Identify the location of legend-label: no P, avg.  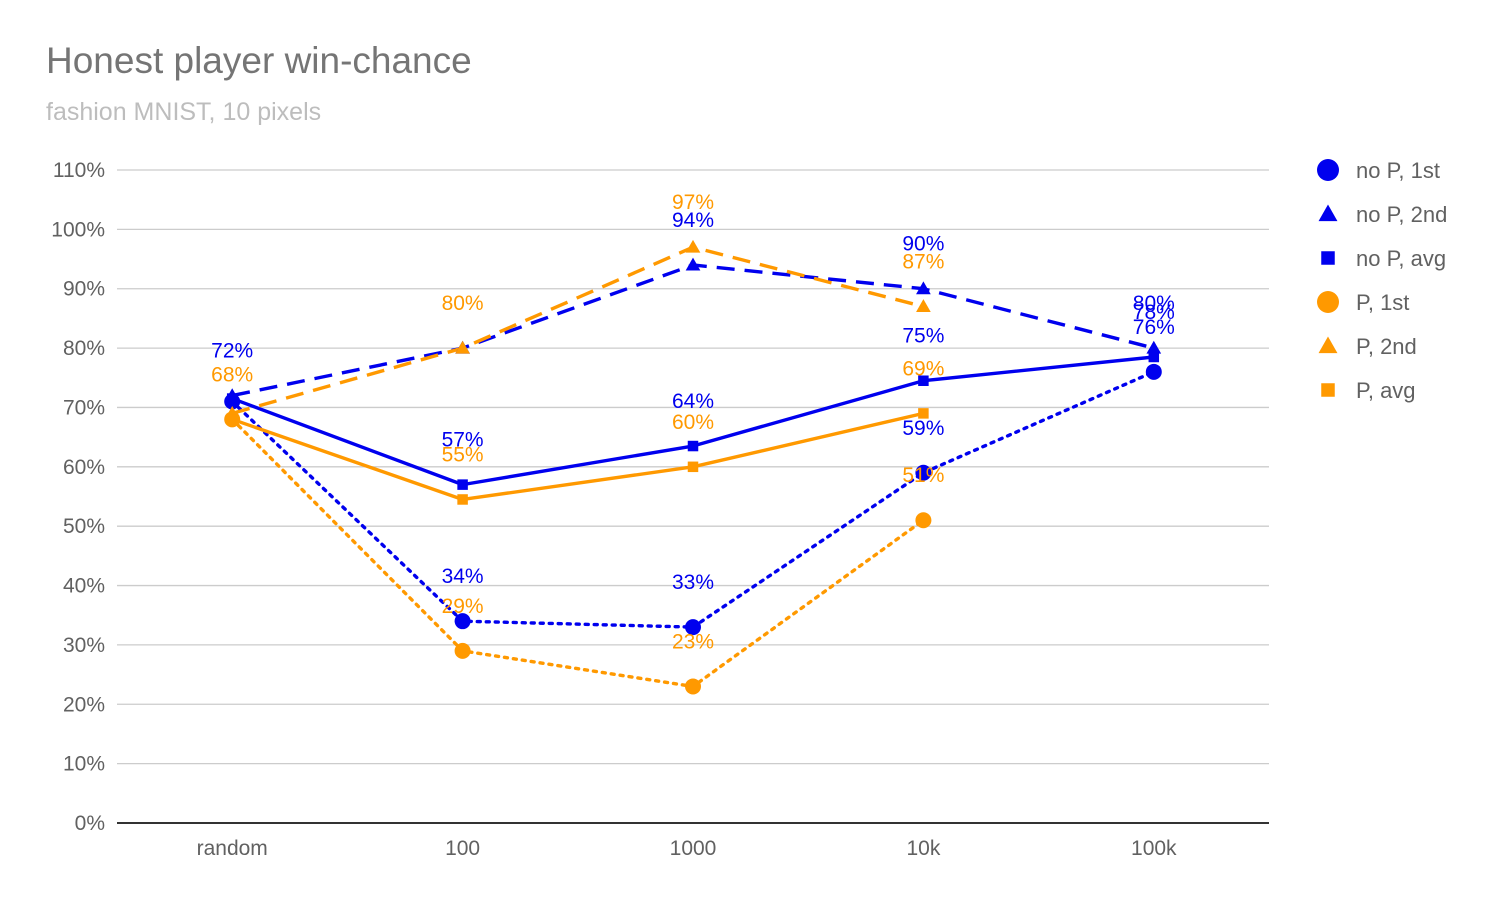
(1401, 258).